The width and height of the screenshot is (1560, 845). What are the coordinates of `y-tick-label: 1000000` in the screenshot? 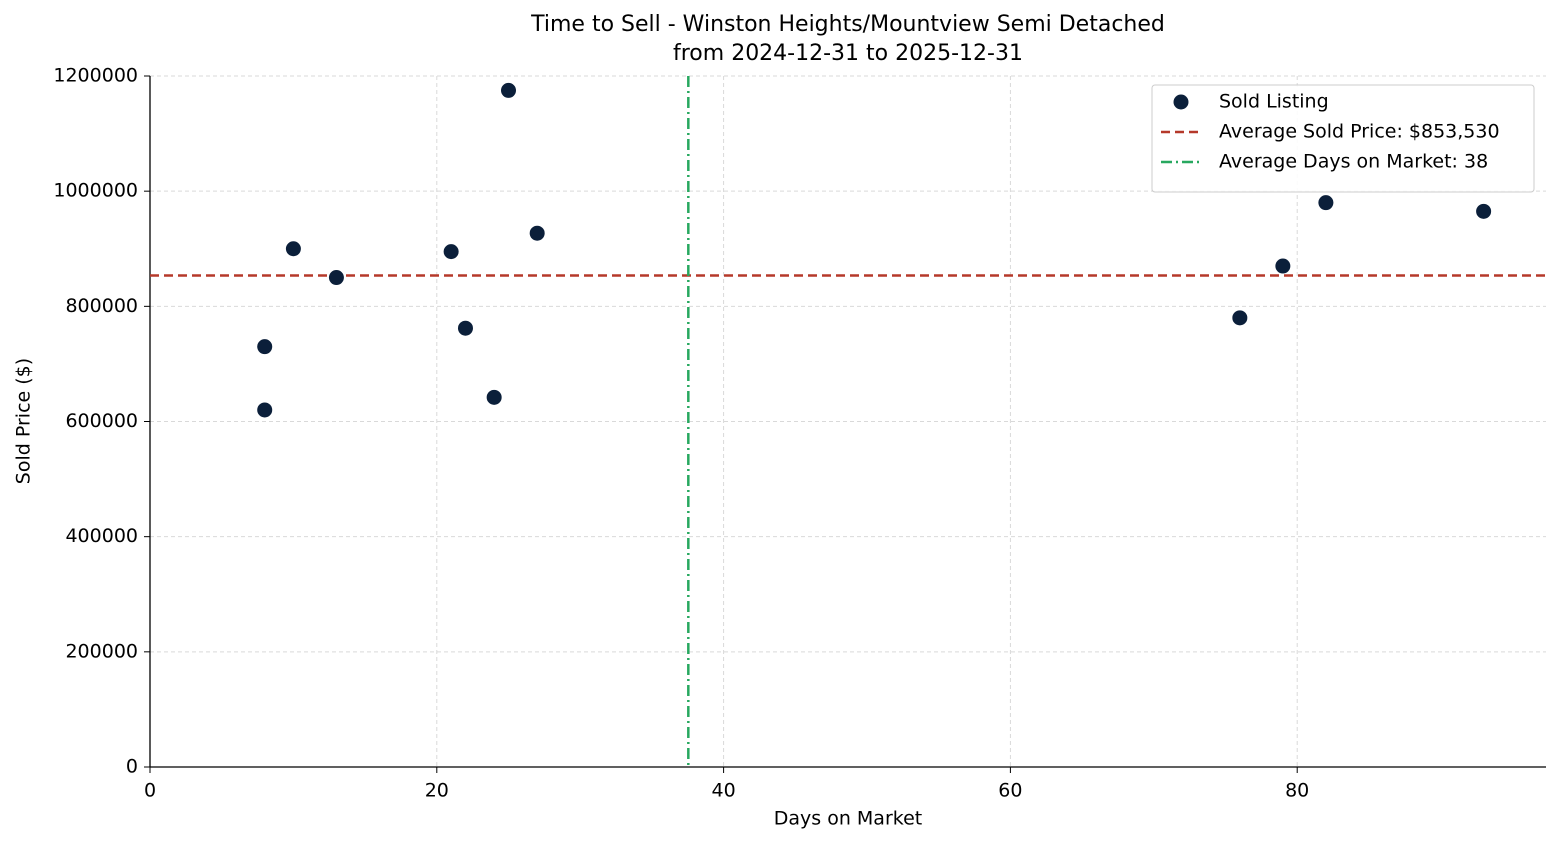 It's located at (95, 191).